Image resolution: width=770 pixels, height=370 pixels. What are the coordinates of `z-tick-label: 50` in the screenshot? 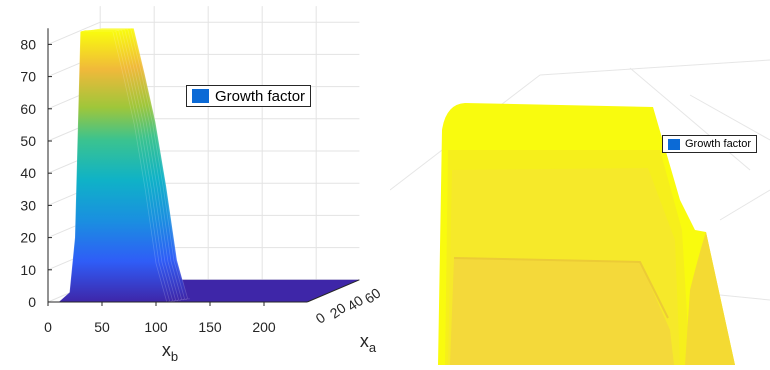 It's located at (28, 141).